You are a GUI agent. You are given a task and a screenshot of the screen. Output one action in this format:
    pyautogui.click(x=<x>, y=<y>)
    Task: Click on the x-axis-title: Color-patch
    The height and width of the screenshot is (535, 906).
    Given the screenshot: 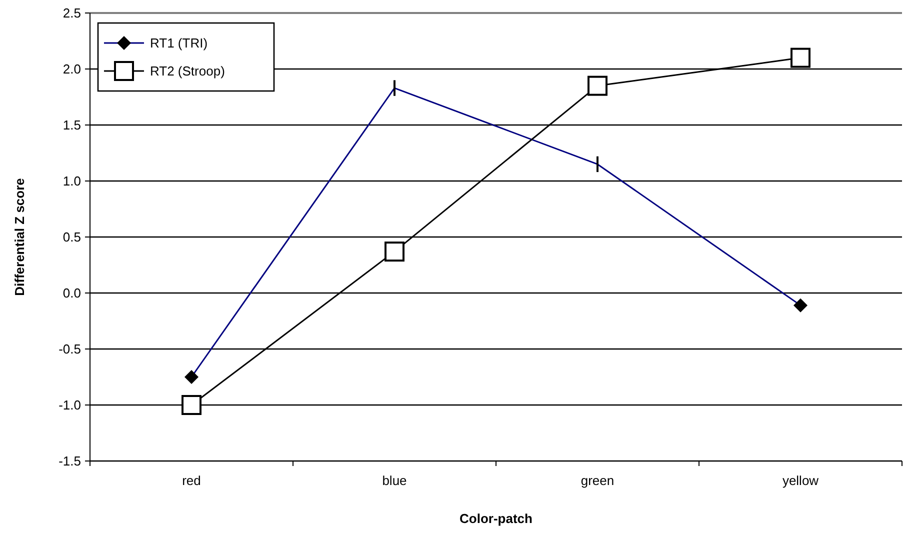 What is the action you would take?
    pyautogui.click(x=496, y=518)
    